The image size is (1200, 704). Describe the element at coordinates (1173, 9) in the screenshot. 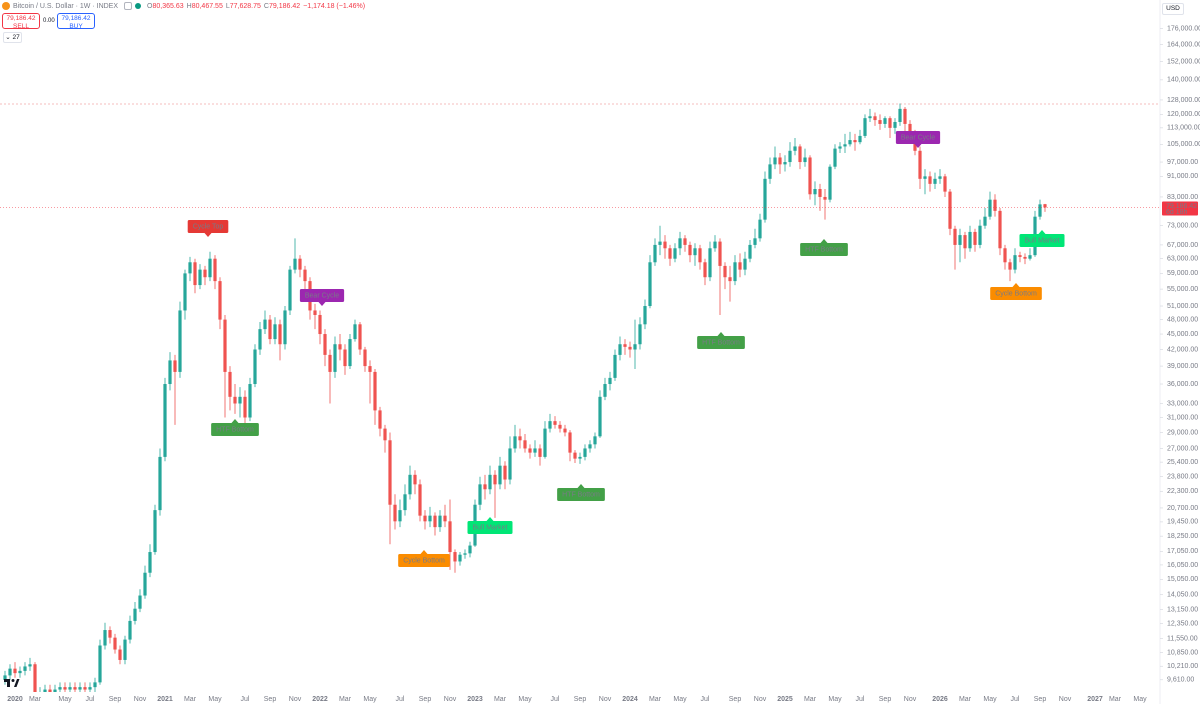

I see `currency-button: USD` at that location.